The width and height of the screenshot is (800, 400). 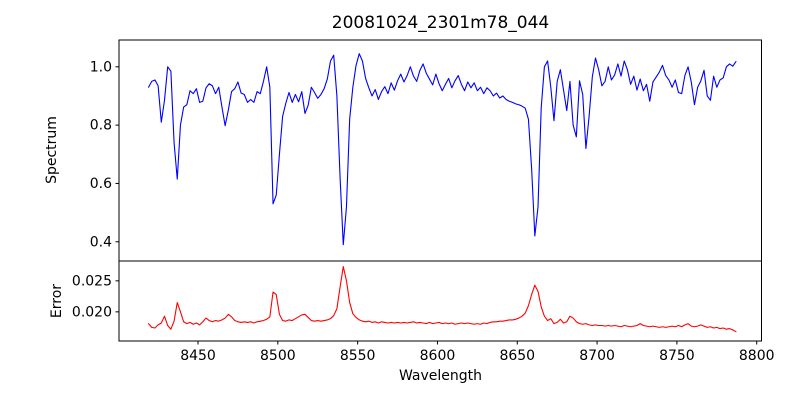 I want to click on x-tick-label: 8750, so click(x=677, y=356).